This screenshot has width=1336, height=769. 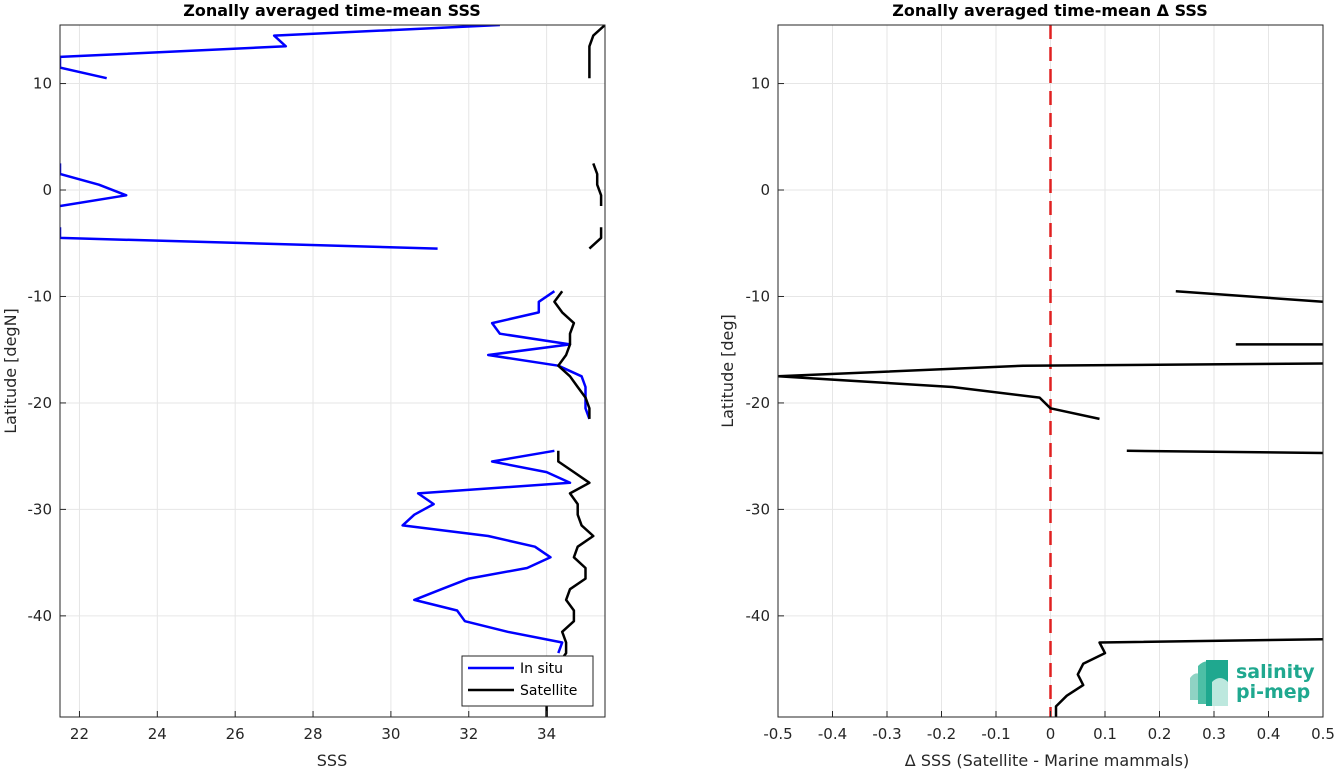 What do you see at coordinates (546, 734) in the screenshot?
I see `sss-x-tick-label: 34` at bounding box center [546, 734].